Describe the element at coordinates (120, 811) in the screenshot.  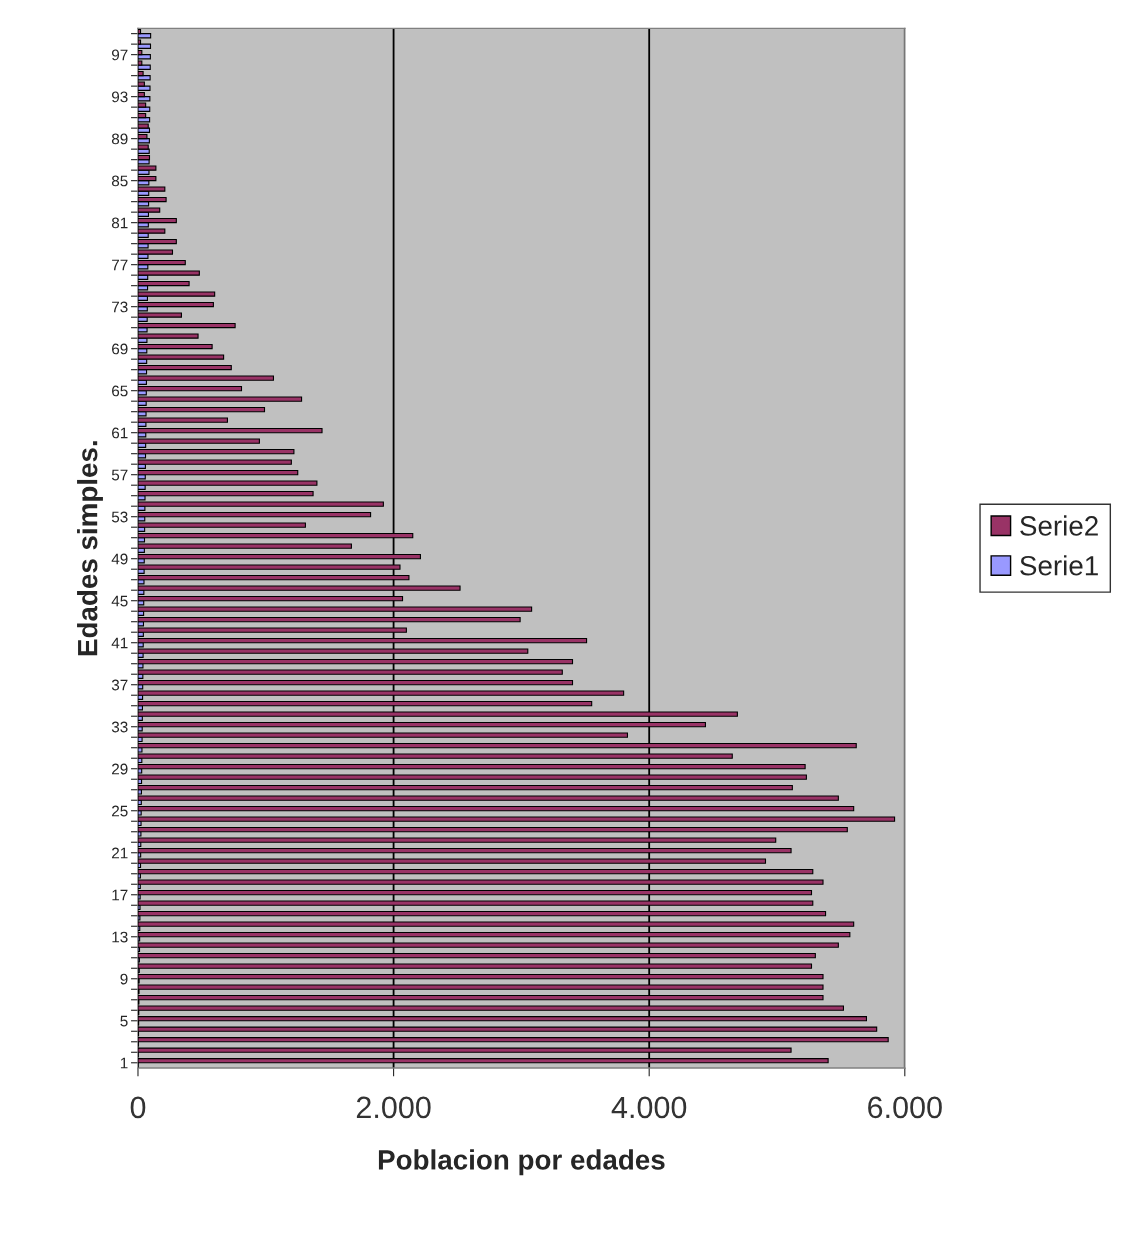
I see `y-tick-label: 25` at that location.